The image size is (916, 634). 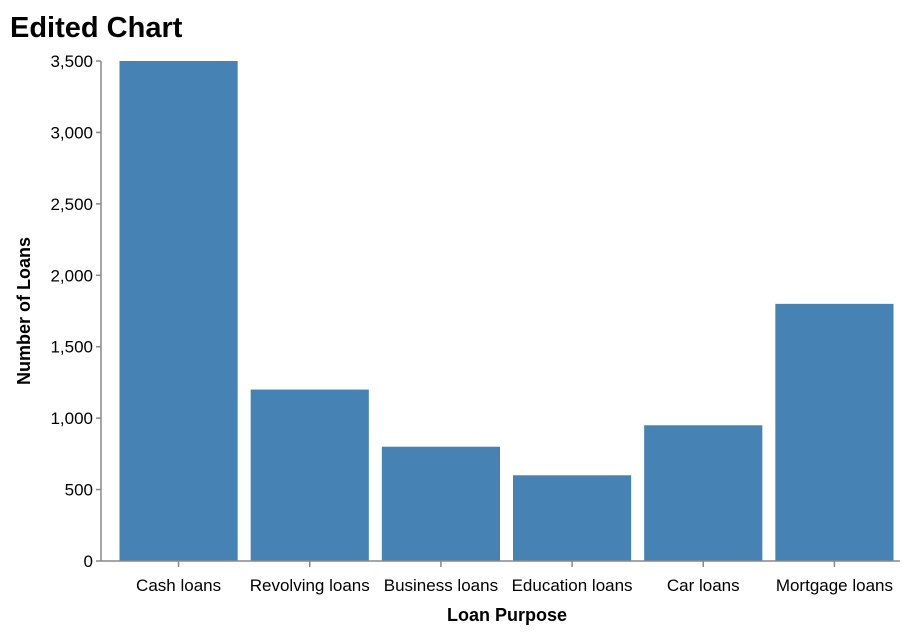 I want to click on chart-title: Edited Chart, so click(x=96, y=28).